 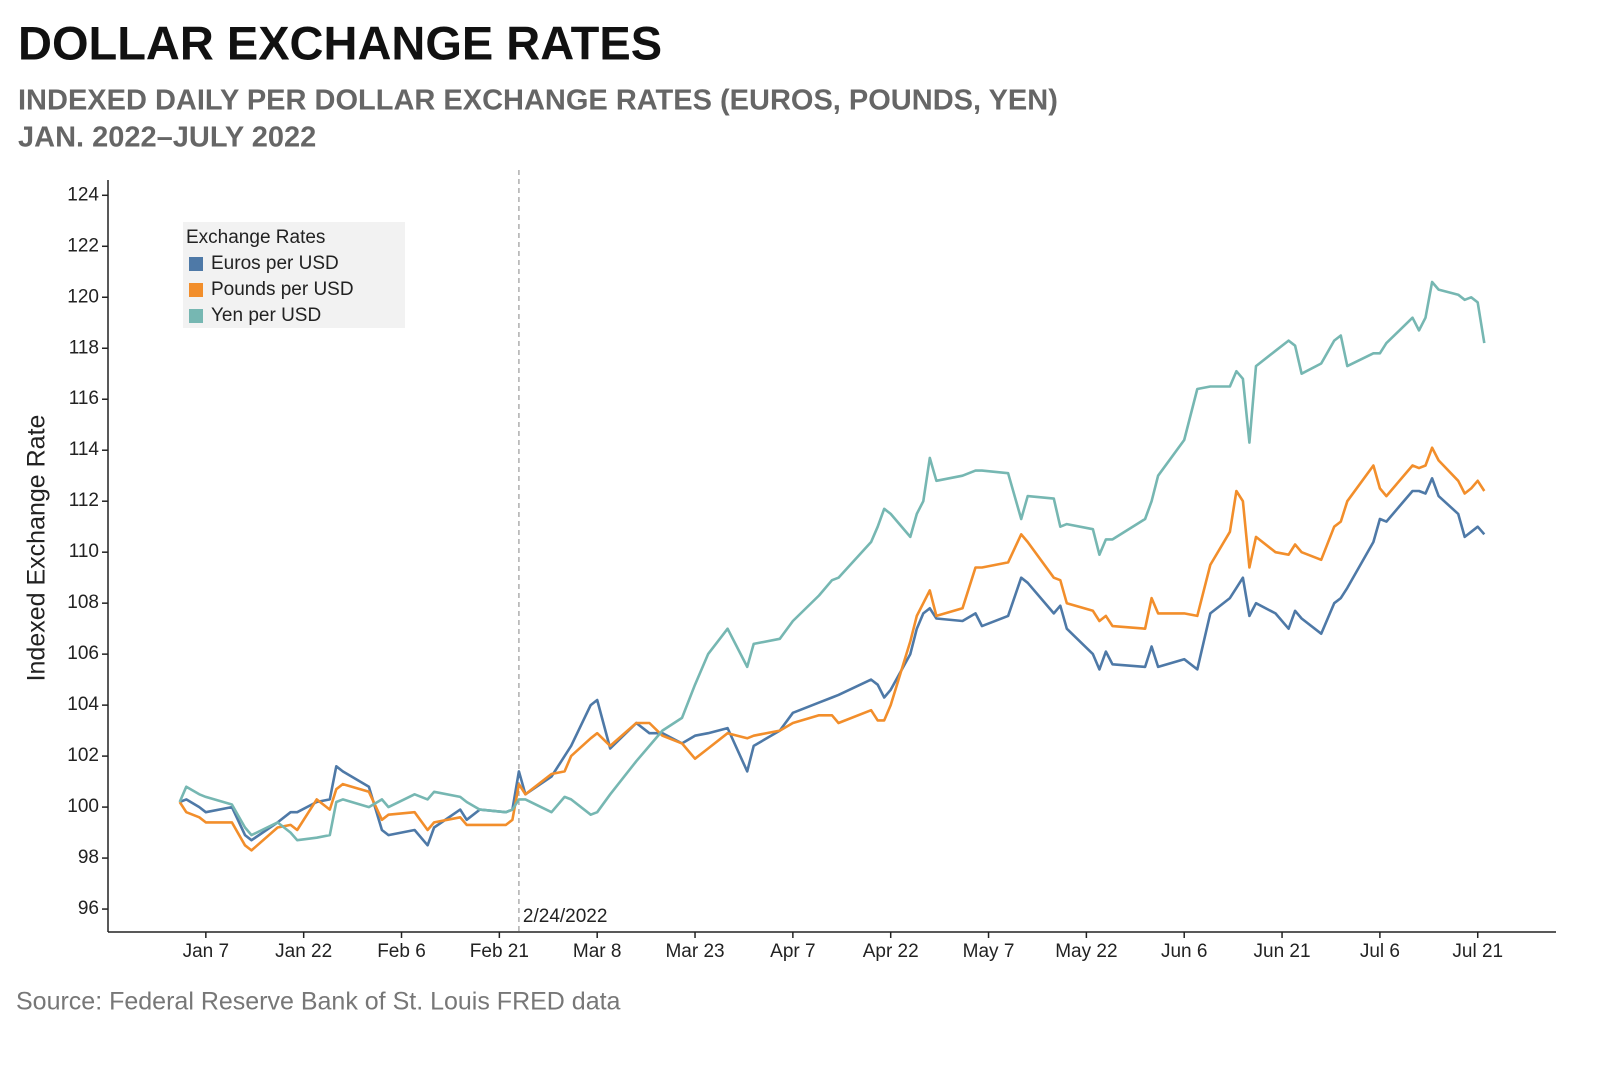 I want to click on legend-box, so click(x=294, y=275).